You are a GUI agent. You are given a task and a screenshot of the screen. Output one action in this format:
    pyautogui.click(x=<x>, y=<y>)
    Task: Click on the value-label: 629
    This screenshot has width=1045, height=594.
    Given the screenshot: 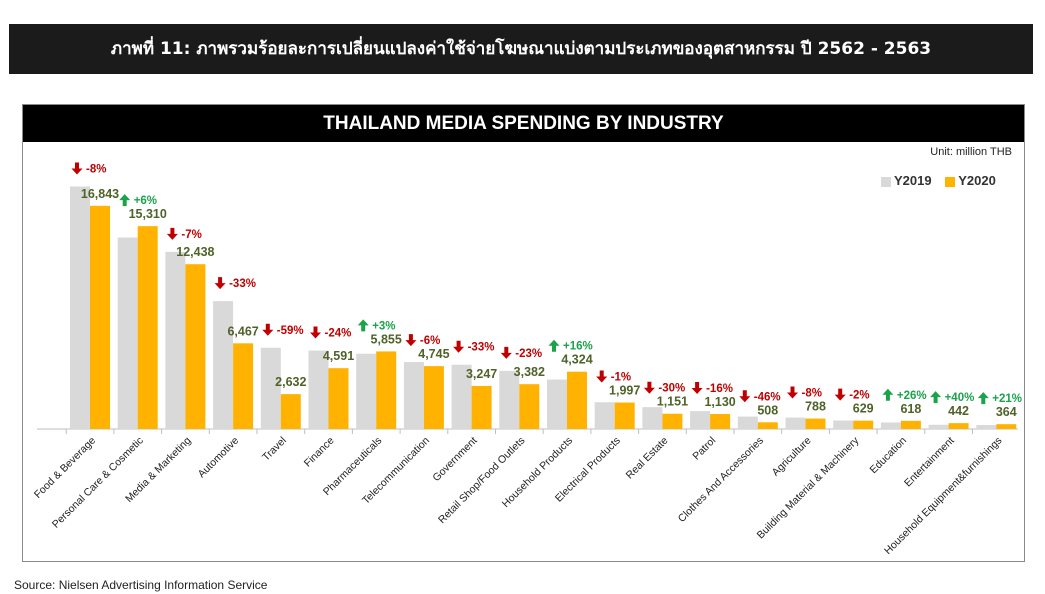 What is the action you would take?
    pyautogui.click(x=863, y=409)
    